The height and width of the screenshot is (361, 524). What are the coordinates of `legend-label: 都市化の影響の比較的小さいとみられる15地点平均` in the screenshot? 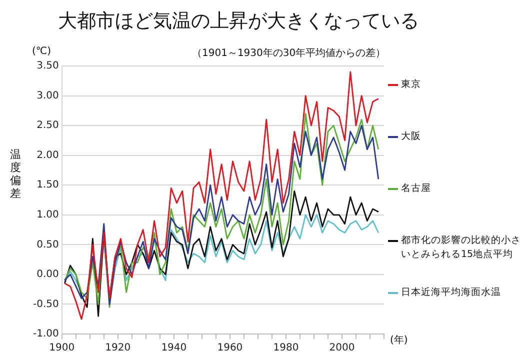 It's located at (461, 248).